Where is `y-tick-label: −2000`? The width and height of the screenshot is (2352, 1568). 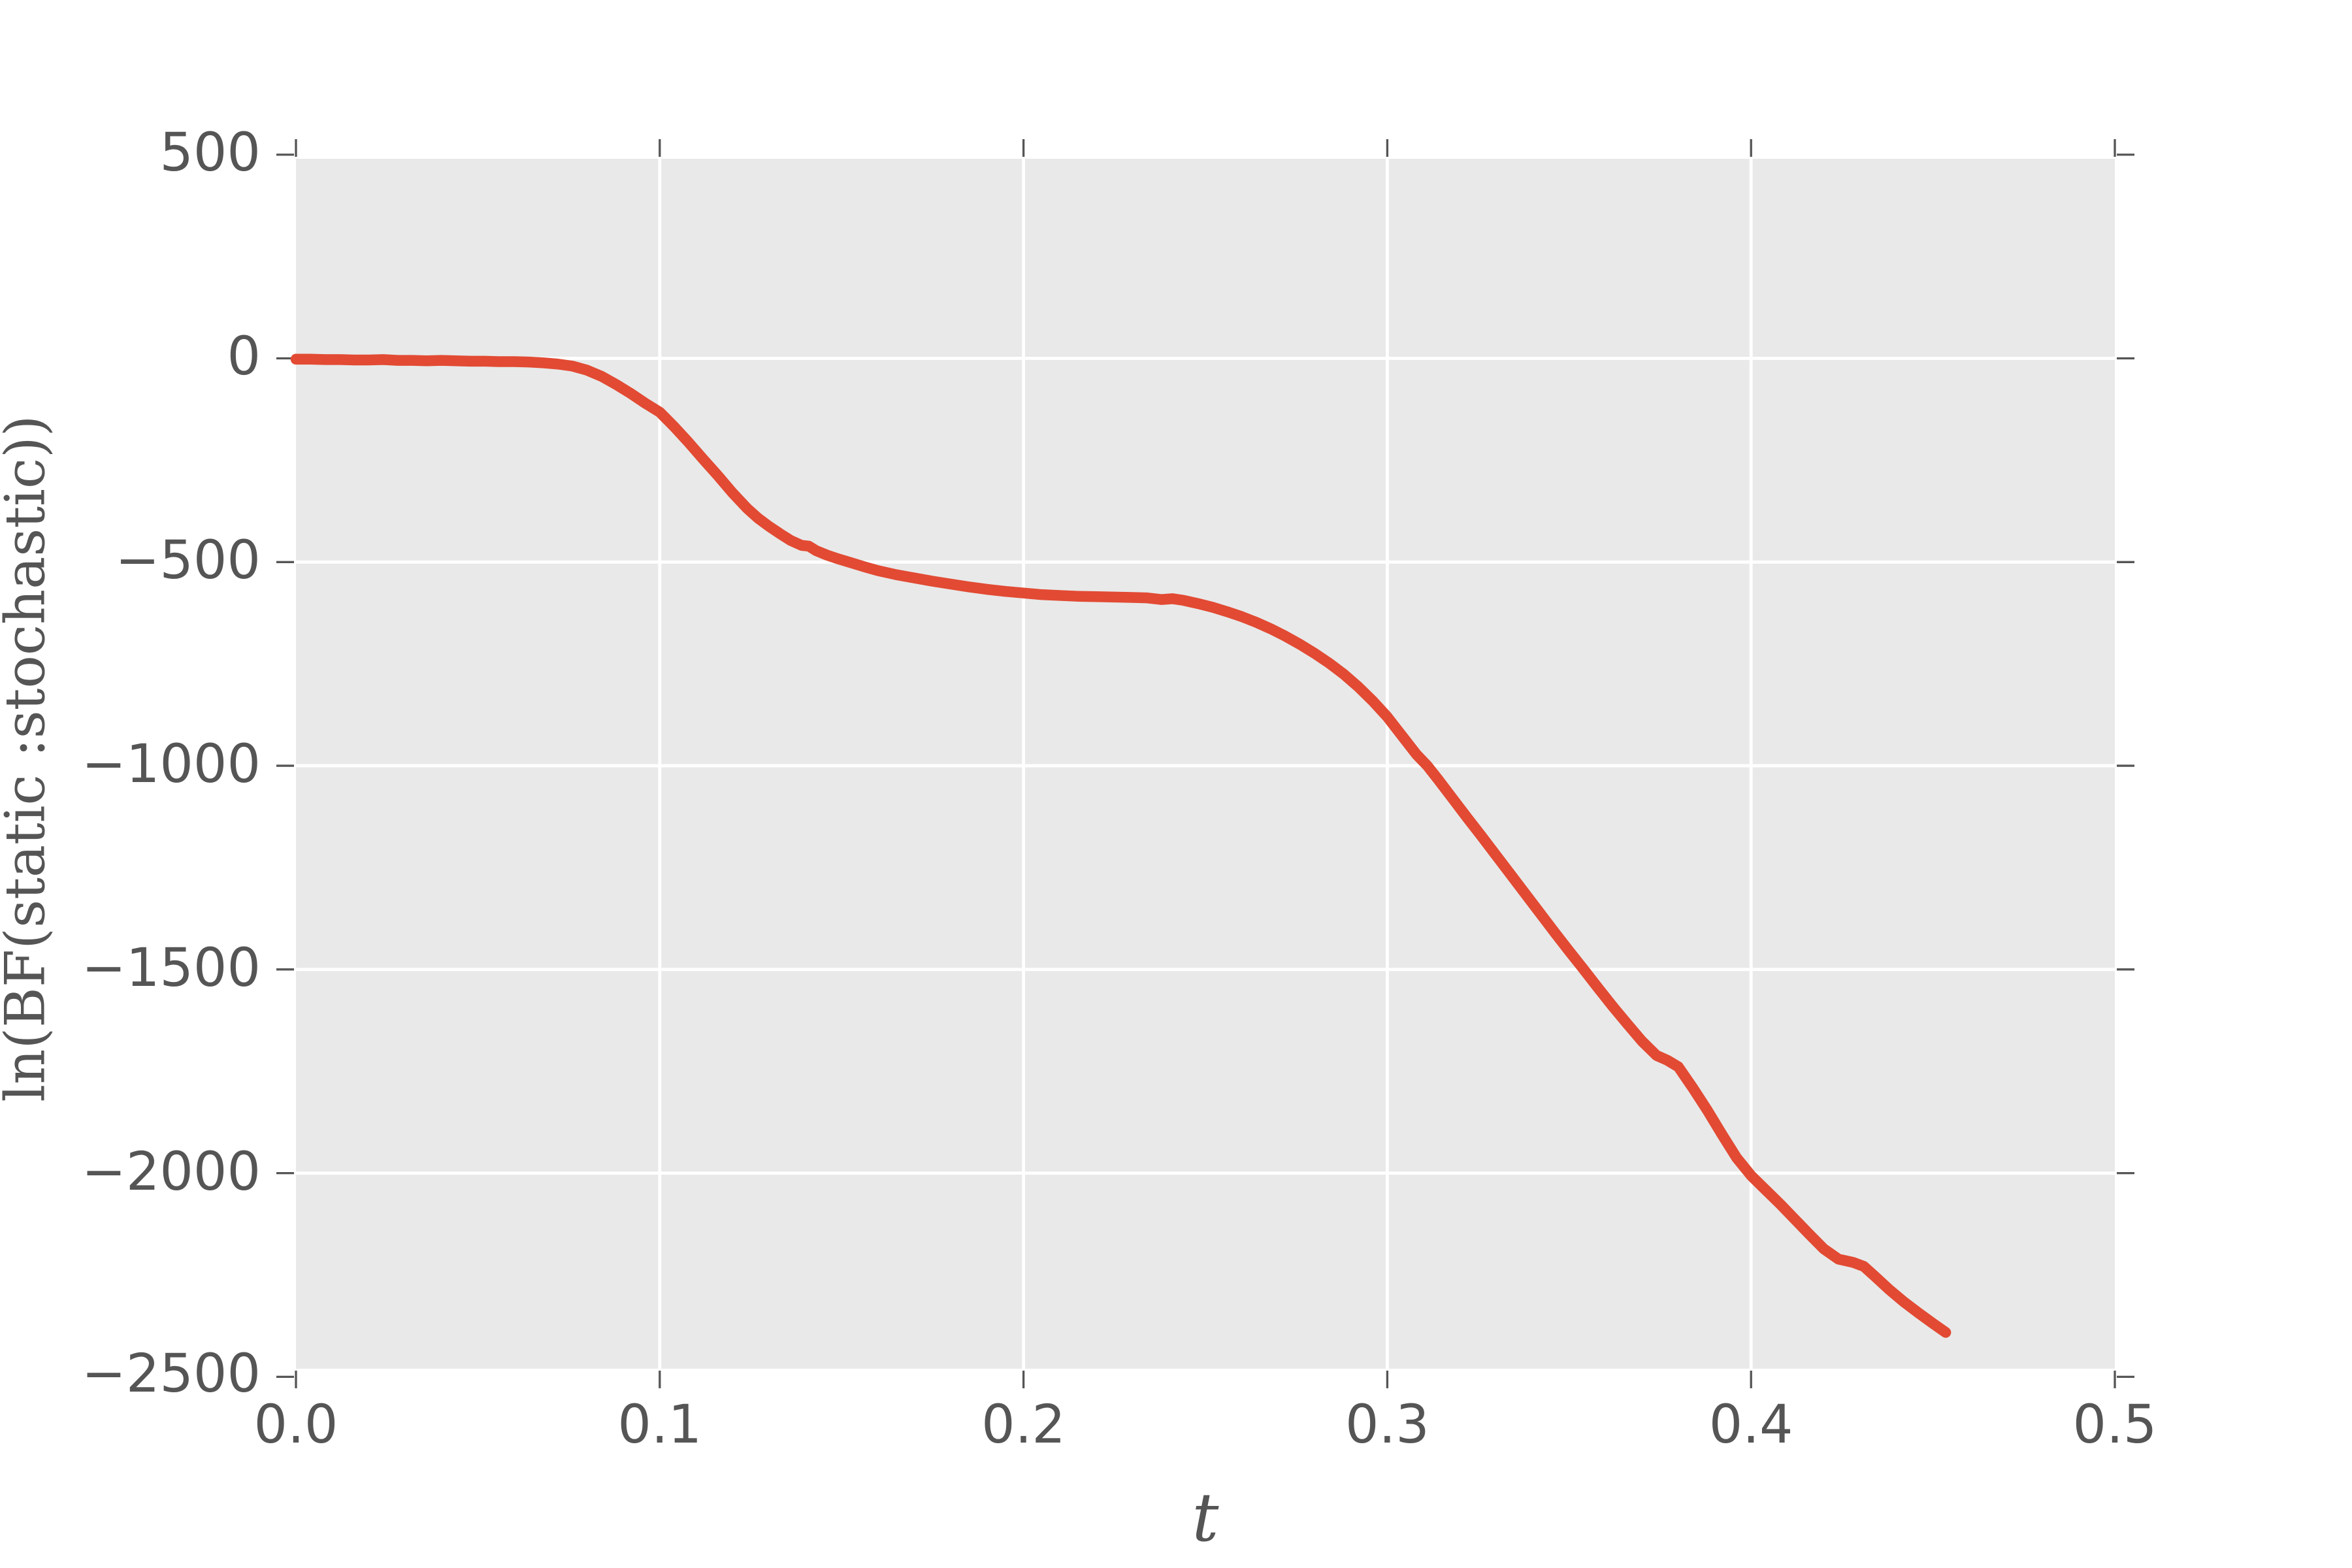
y-tick-label: −2000 is located at coordinates (171, 1172).